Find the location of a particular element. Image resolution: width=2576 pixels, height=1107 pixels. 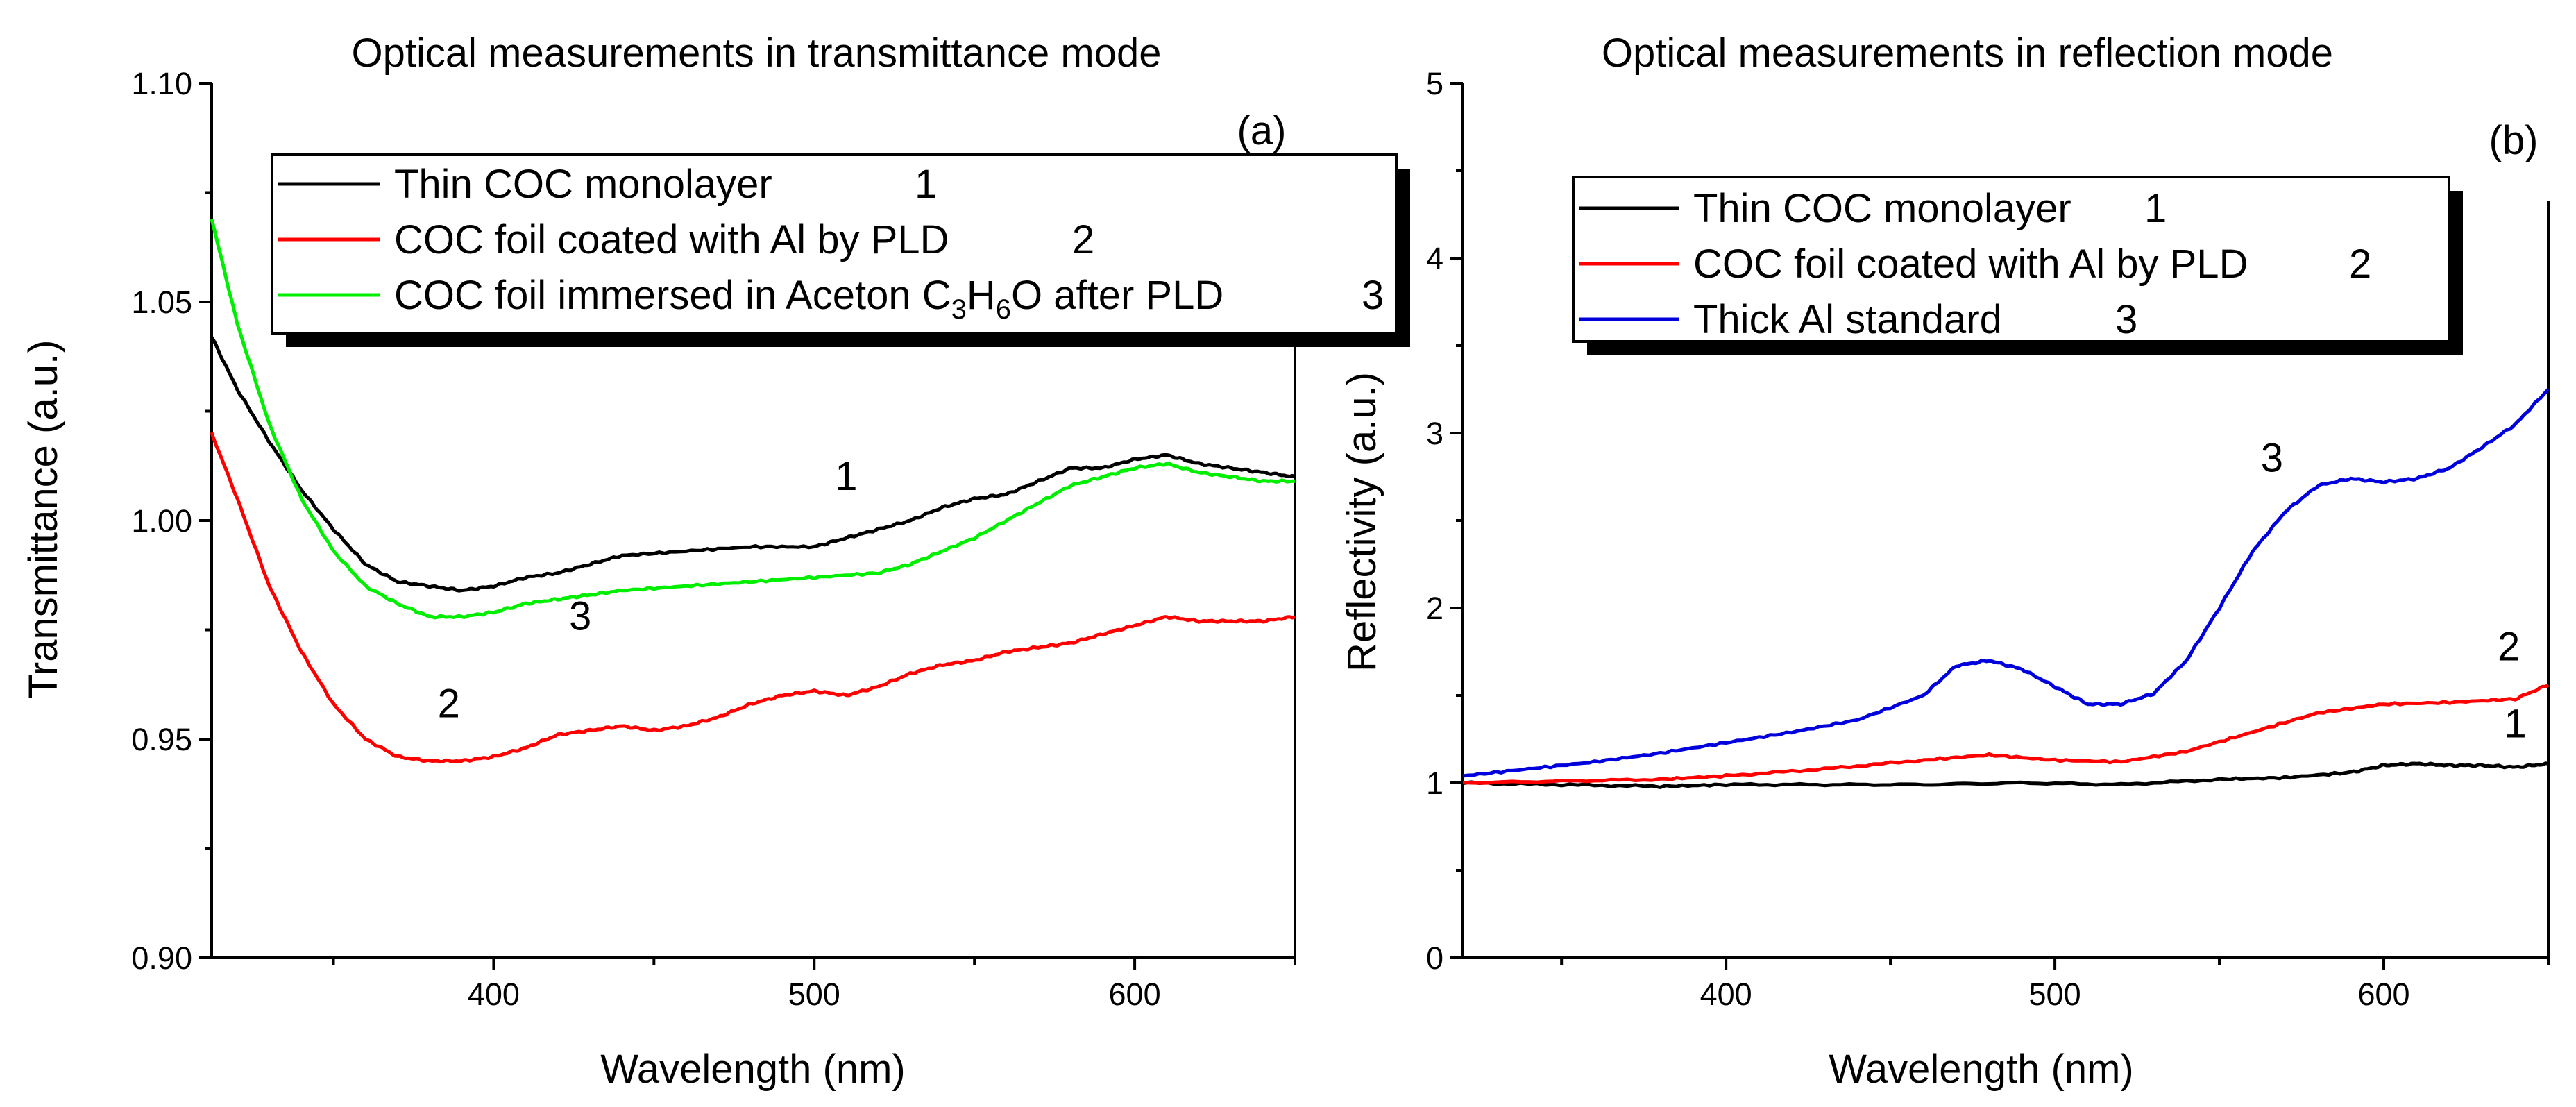

y-axis-label-b: Reflectivity (a.u.) is located at coordinates (1362, 522).